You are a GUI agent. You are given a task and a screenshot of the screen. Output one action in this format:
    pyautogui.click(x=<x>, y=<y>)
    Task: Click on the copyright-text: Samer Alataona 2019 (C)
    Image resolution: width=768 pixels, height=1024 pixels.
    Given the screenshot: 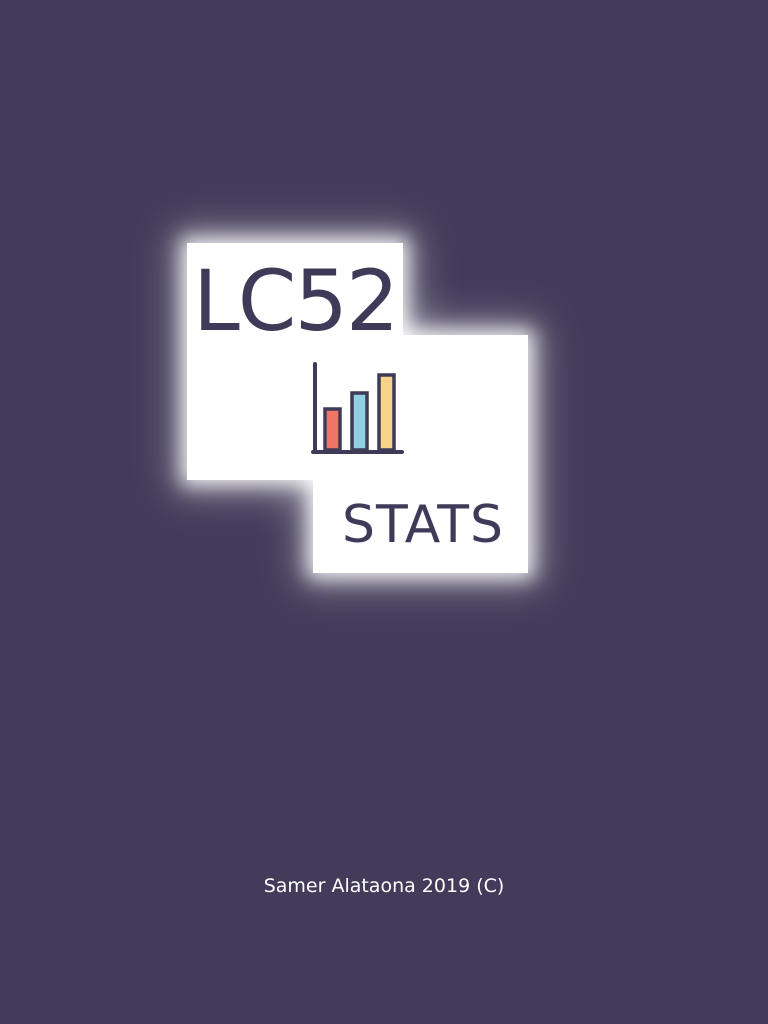 What is the action you would take?
    pyautogui.click(x=384, y=886)
    